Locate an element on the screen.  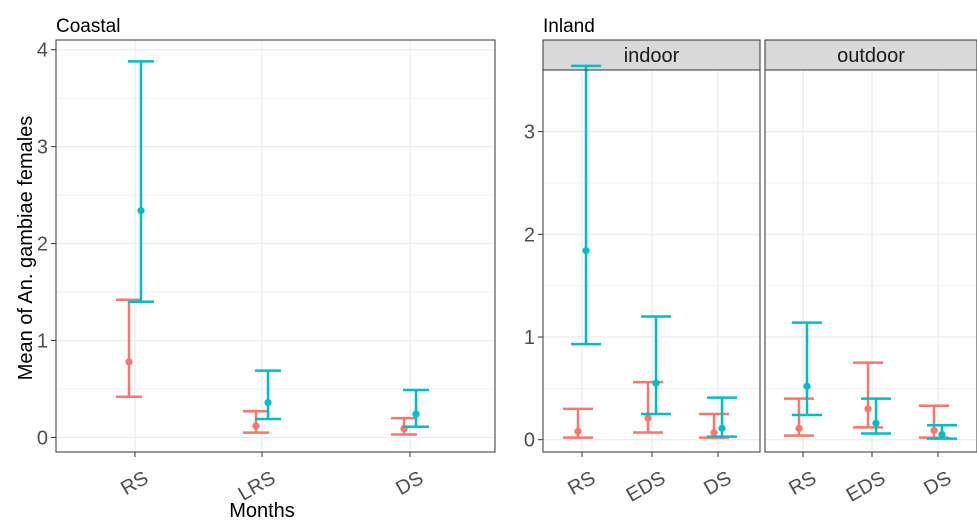
coastal-title: Coastal is located at coordinates (88, 26).